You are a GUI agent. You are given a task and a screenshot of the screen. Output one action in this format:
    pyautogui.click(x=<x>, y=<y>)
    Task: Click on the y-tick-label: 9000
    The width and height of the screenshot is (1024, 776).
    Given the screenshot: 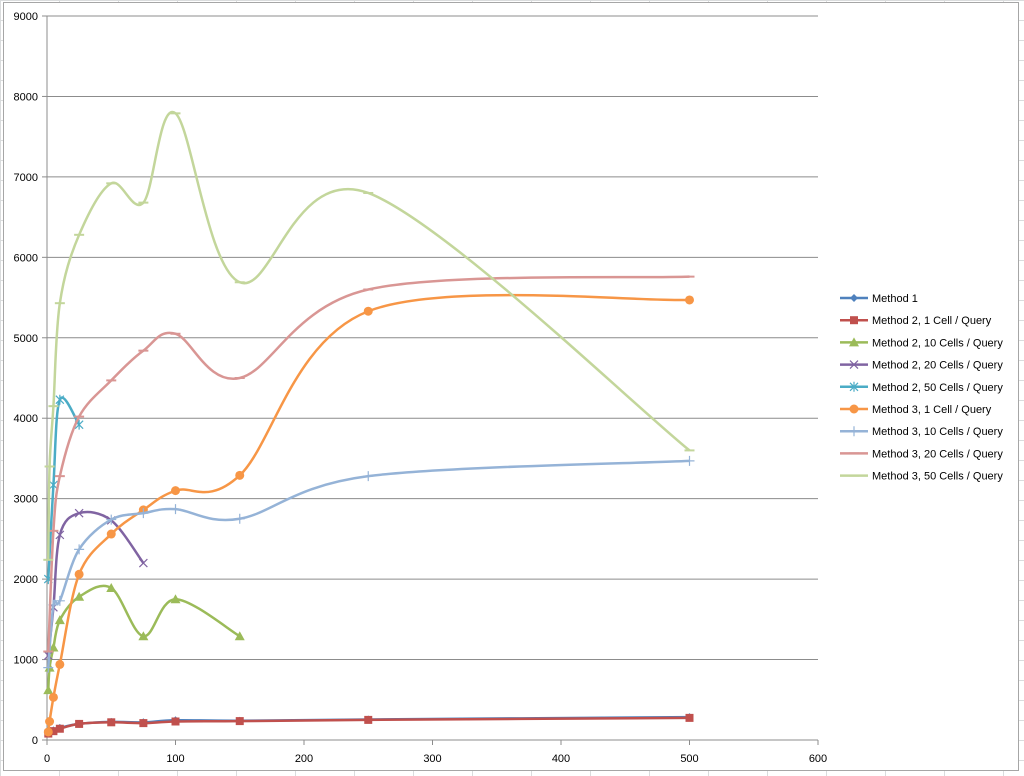 What is the action you would take?
    pyautogui.click(x=26, y=17)
    